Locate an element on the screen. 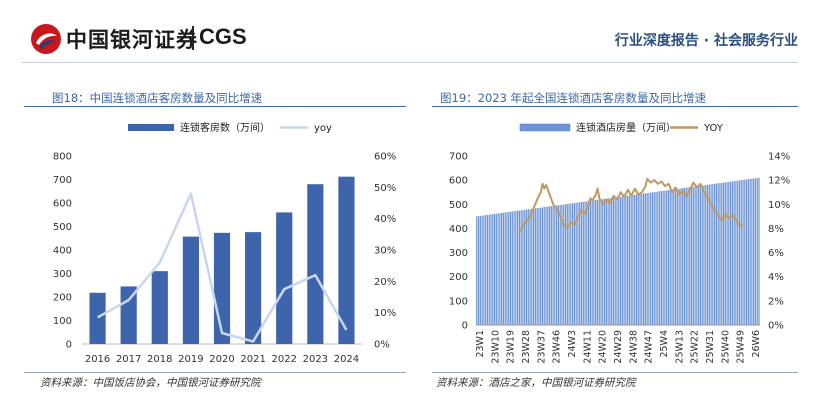  x-tick-label: 25W40 is located at coordinates (725, 347).